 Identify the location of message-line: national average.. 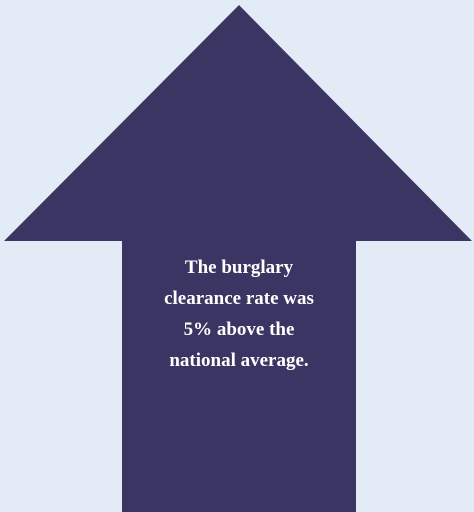
(238, 360).